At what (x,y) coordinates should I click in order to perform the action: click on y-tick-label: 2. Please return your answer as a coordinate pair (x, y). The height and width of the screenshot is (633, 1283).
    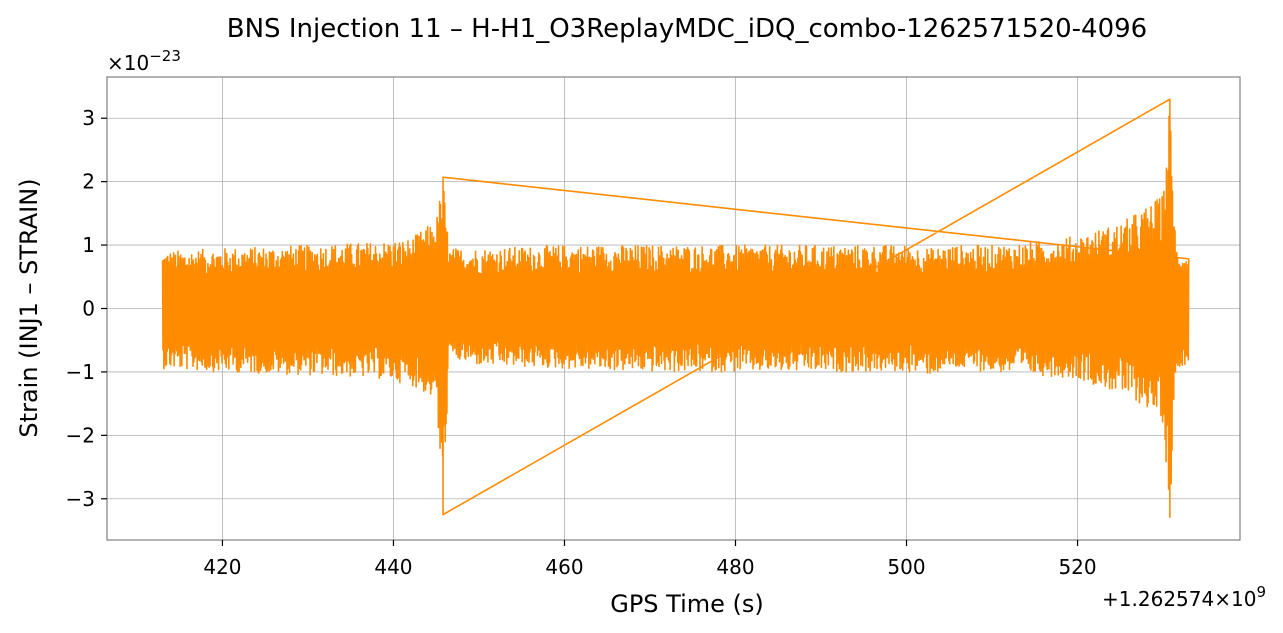
    Looking at the image, I should click on (88, 182).